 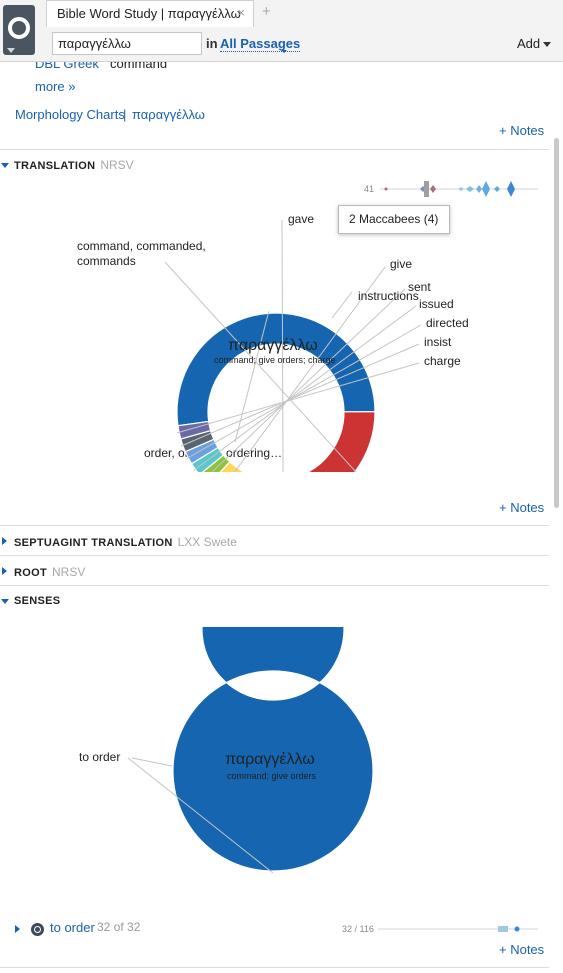 What do you see at coordinates (30, 573) in the screenshot?
I see `section-title: ROOT` at bounding box center [30, 573].